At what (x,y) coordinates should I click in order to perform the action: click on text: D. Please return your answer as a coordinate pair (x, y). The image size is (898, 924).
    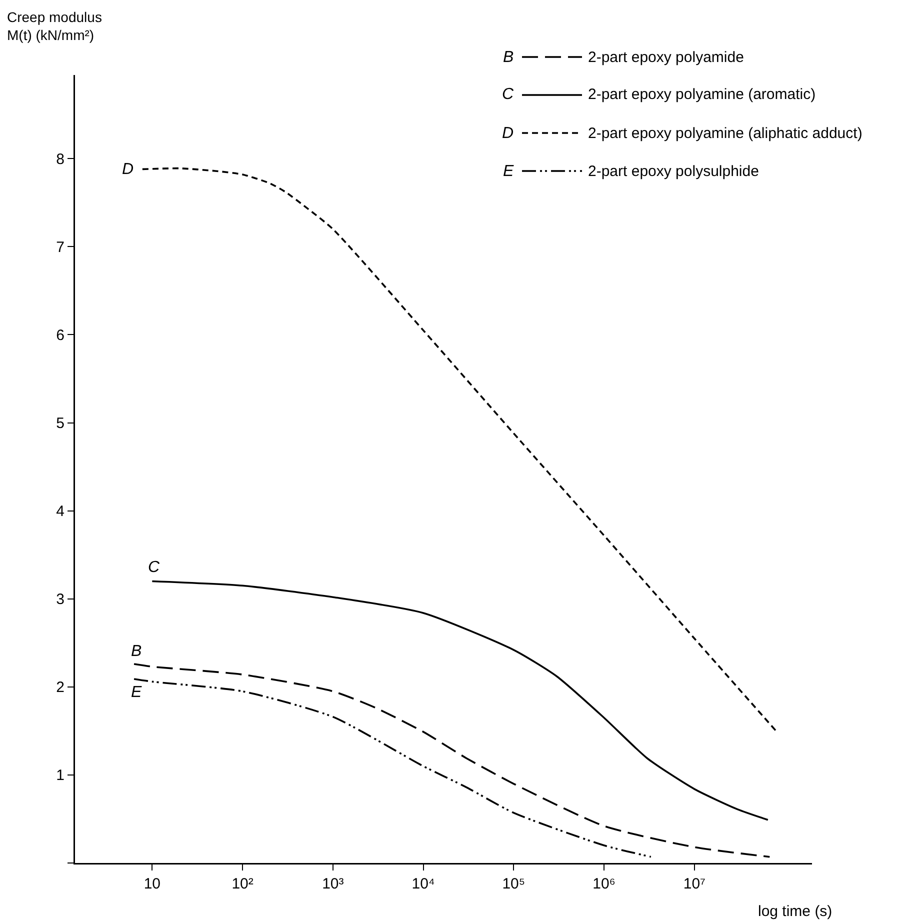
    Looking at the image, I should click on (508, 133).